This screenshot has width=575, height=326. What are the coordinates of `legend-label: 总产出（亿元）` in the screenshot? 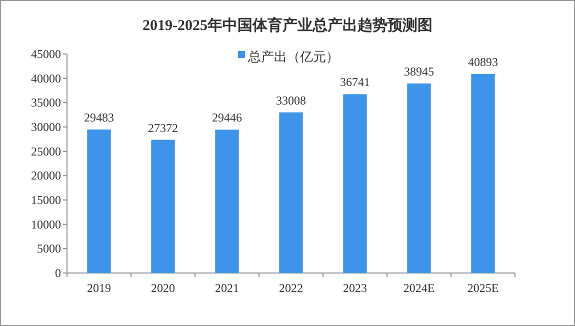 It's located at (293, 56).